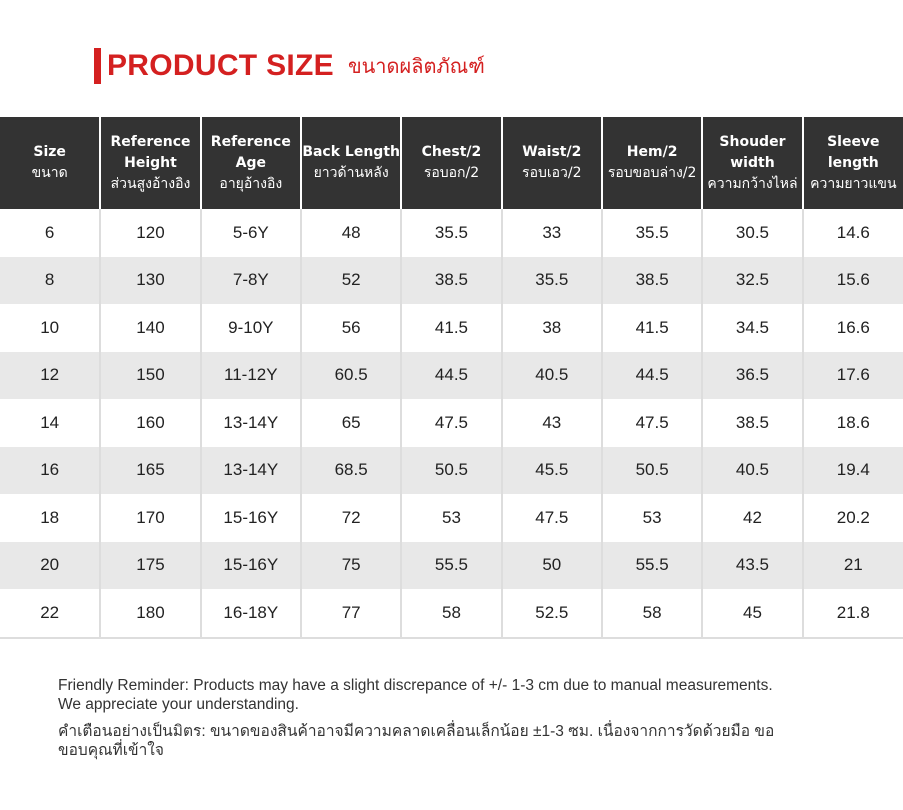 The width and height of the screenshot is (903, 810). What do you see at coordinates (150, 328) in the screenshot?
I see `table-cell: 140` at bounding box center [150, 328].